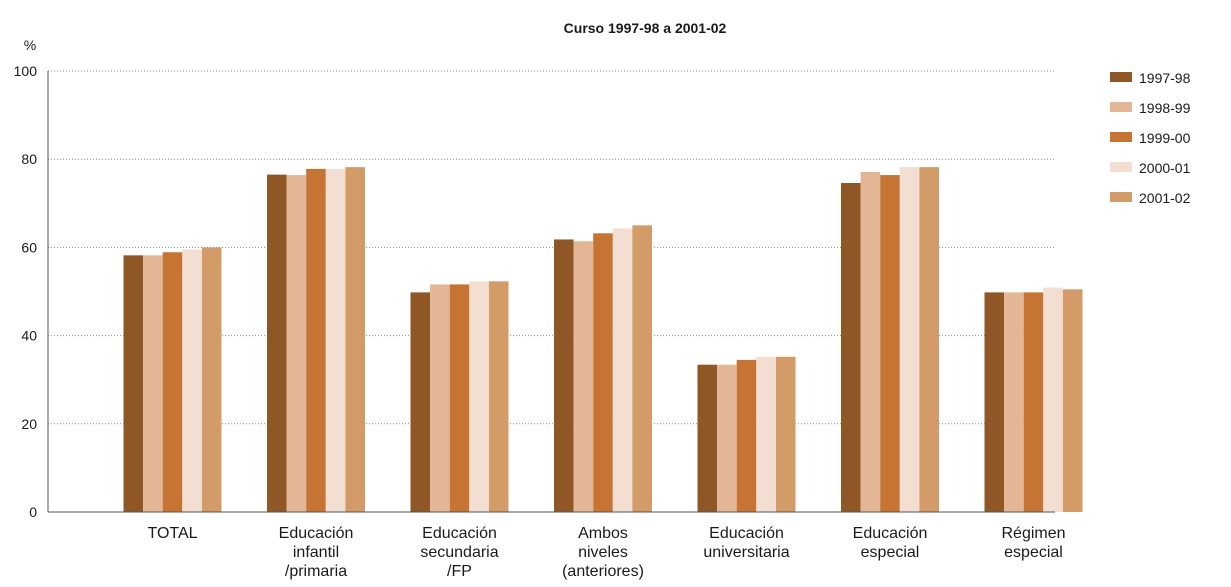  Describe the element at coordinates (316, 571) in the screenshot. I see `x-category-label-line: /primaria` at that location.